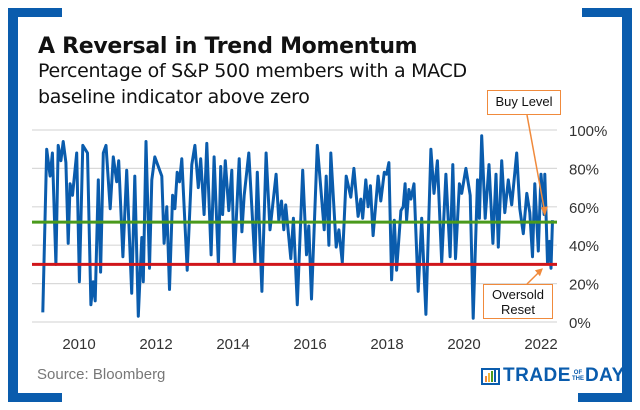 This screenshot has width=640, height=410. Describe the element at coordinates (386, 344) in the screenshot. I see `x-tick-label: 2018` at that location.